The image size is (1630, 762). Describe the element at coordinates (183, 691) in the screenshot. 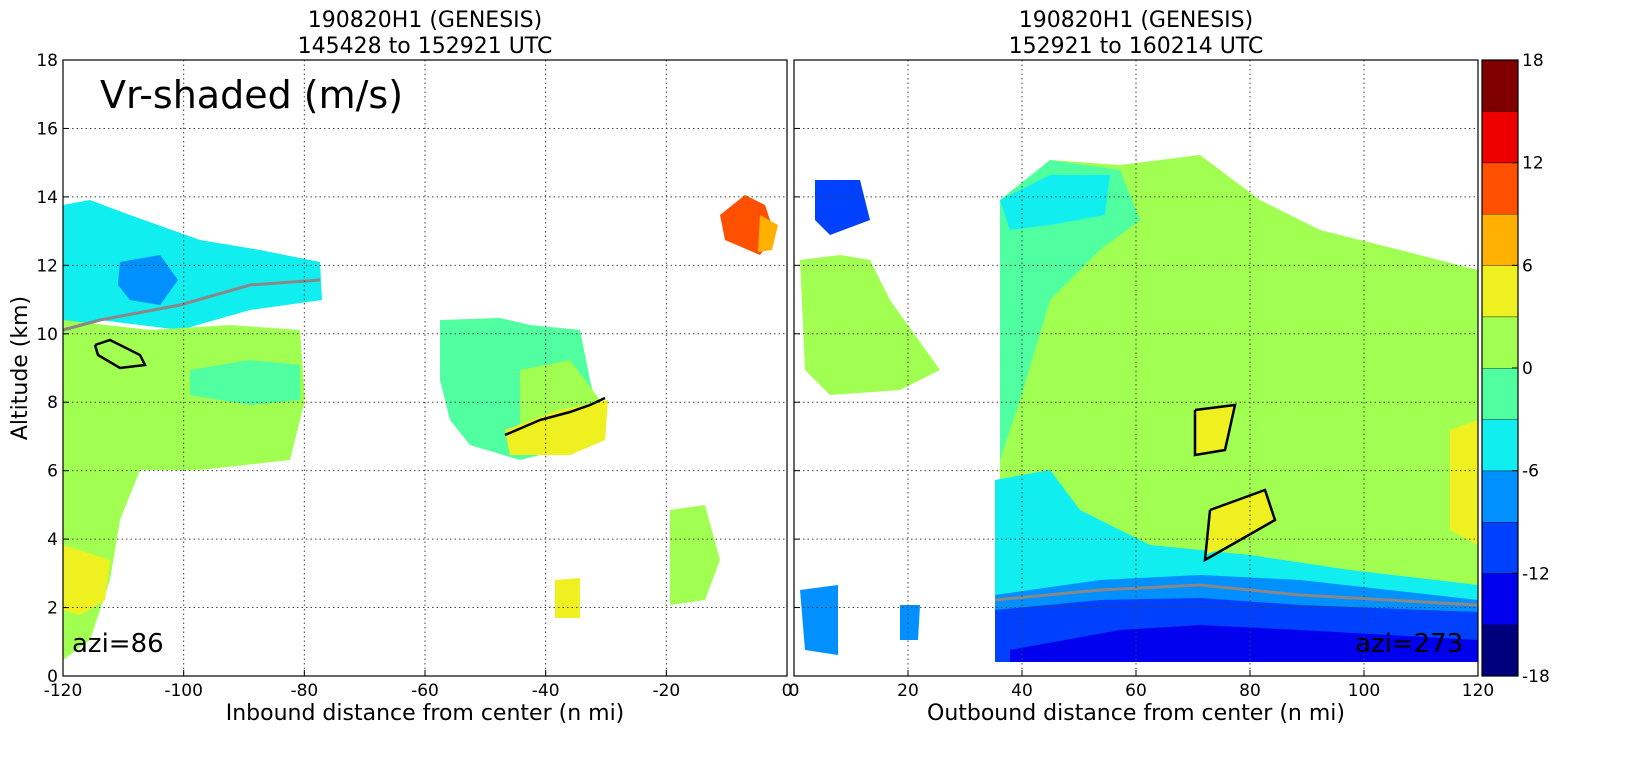

I see `x-tick-label: -100` at that location.